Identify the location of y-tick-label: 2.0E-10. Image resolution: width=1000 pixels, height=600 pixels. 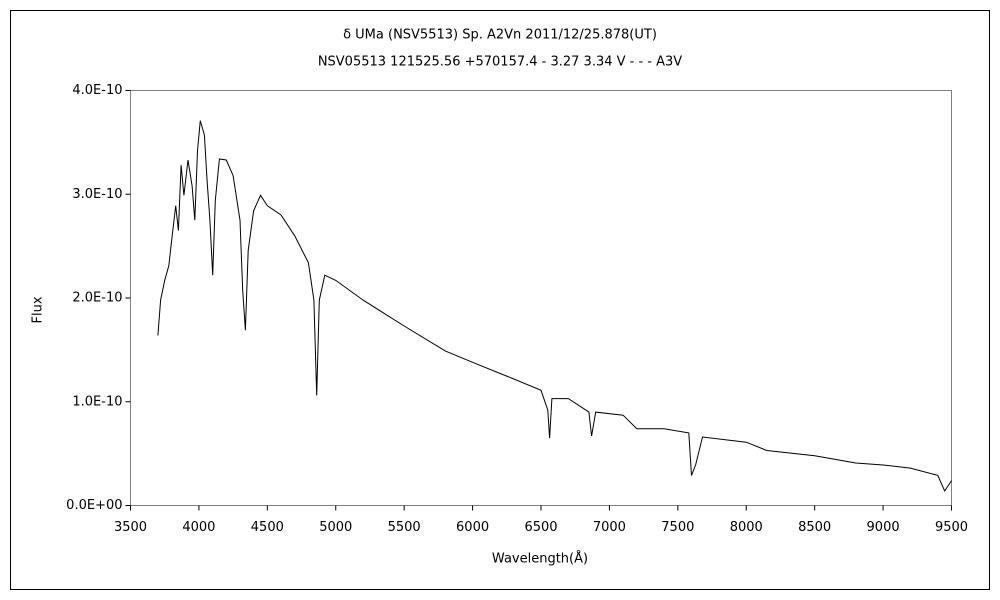
(97, 298).